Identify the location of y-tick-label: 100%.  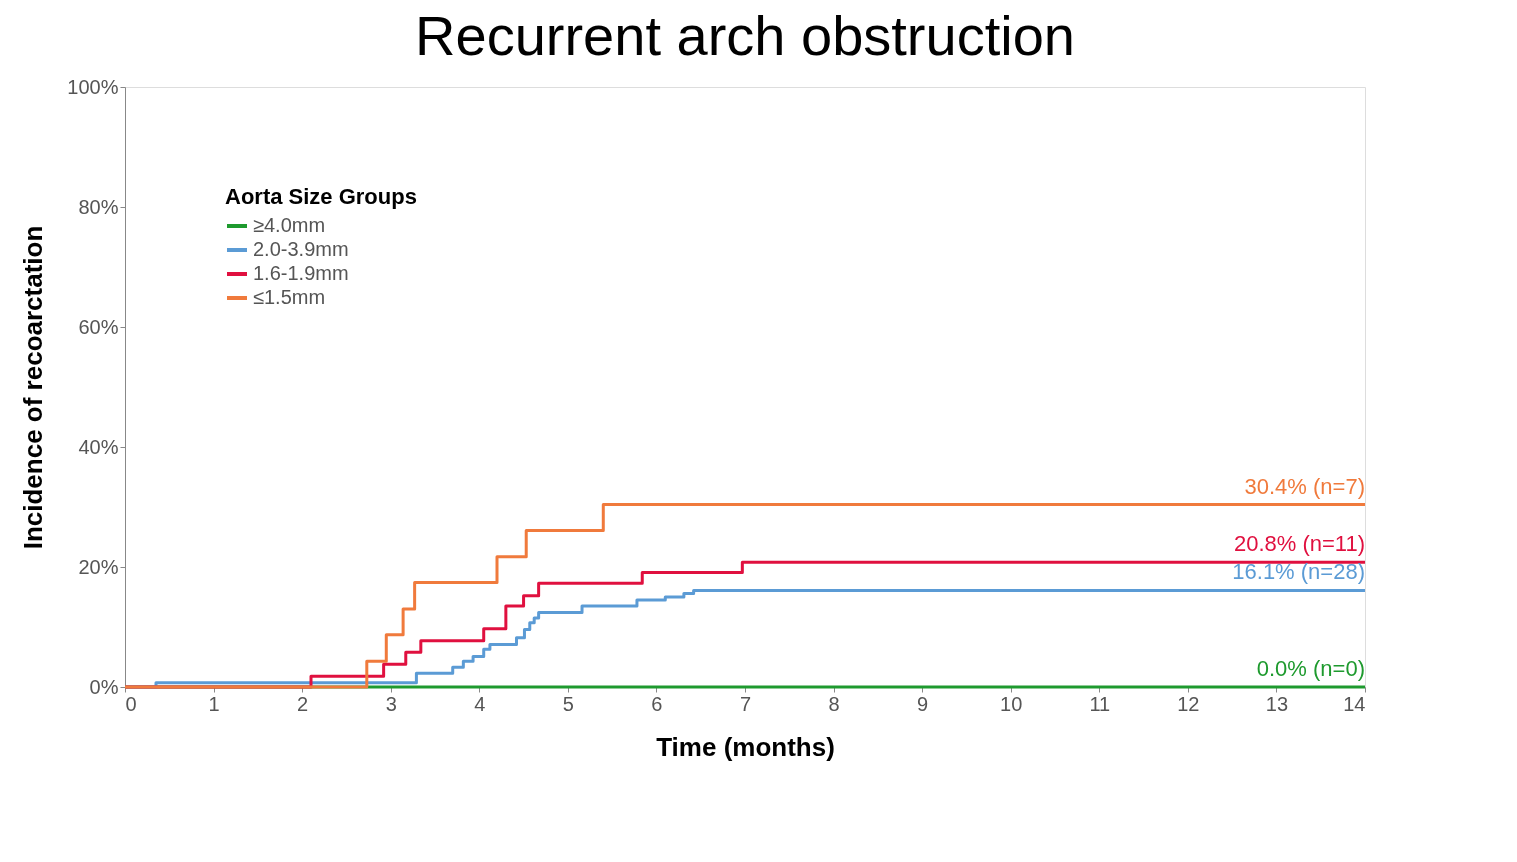
(93, 86).